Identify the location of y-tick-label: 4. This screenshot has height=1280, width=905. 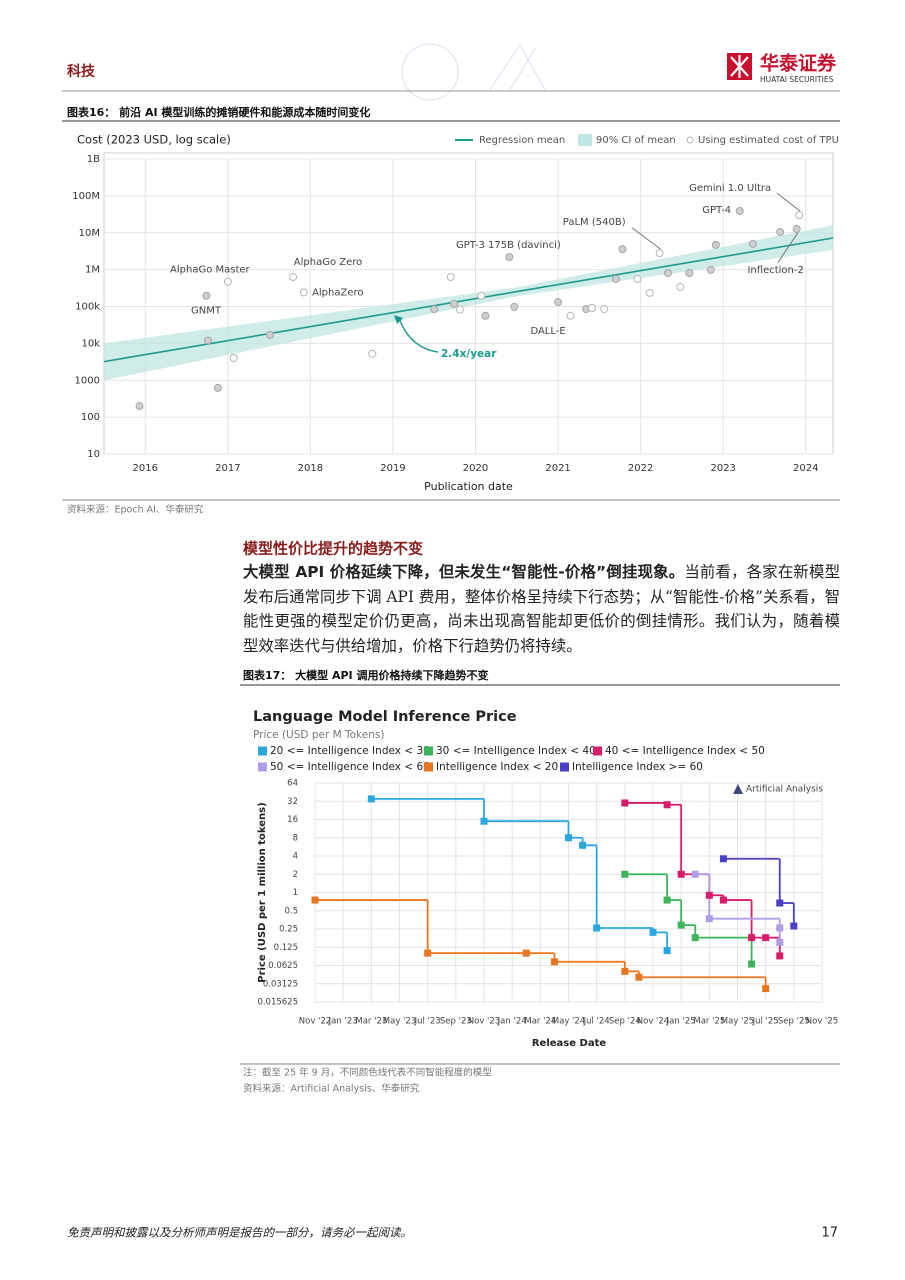
(295, 857).